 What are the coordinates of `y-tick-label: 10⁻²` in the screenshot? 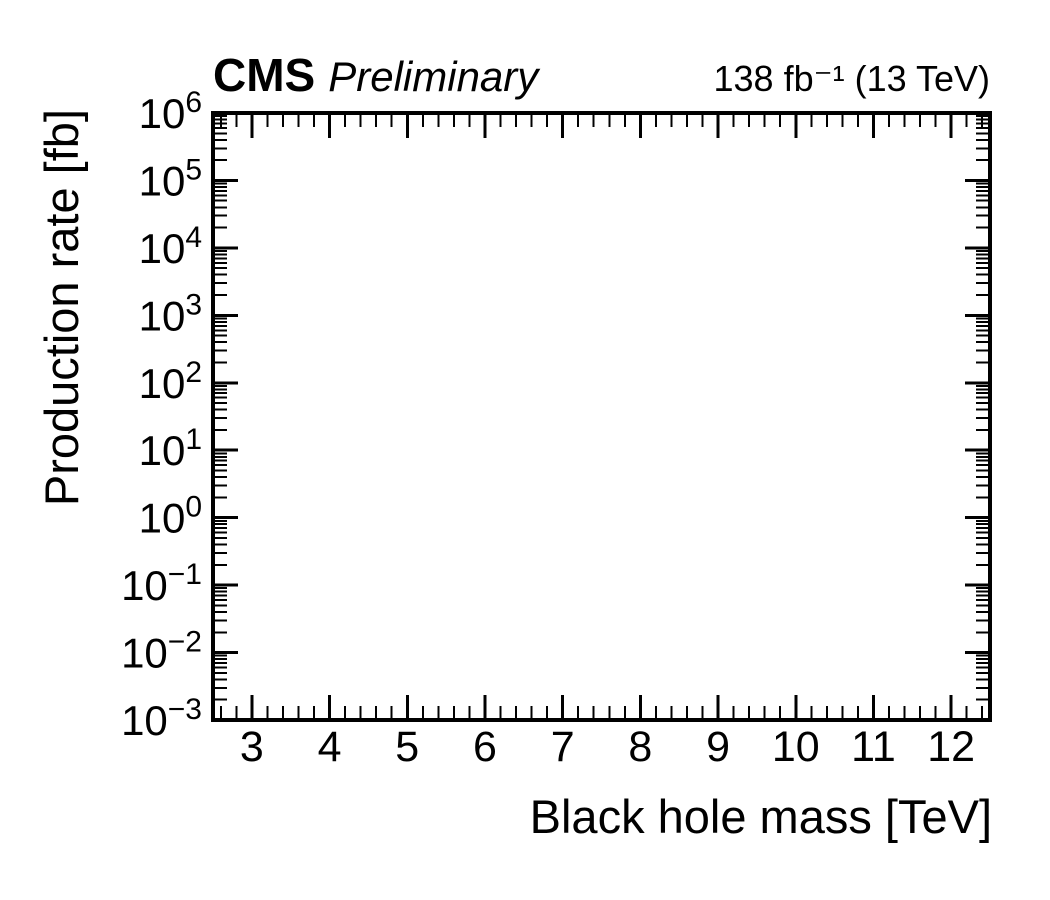 It's located at (161, 651).